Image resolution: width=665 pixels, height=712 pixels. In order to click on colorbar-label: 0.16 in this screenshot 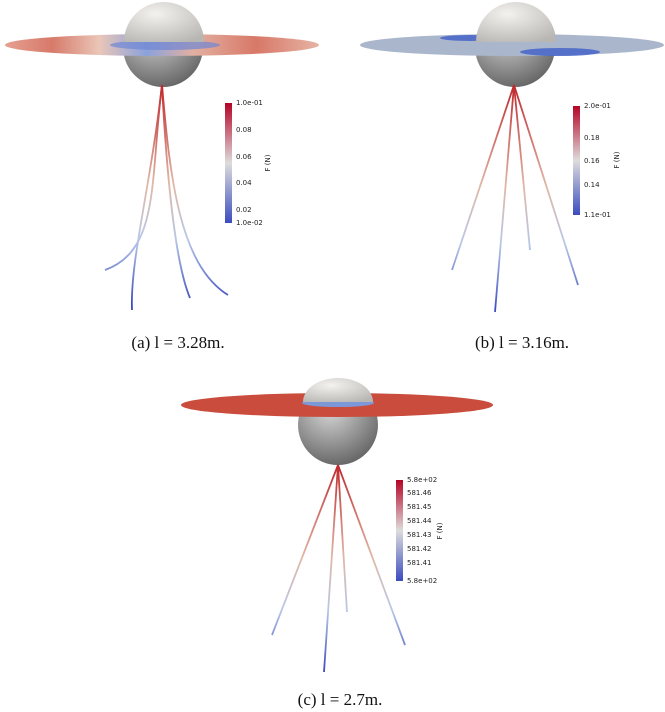, I will do `click(592, 161)`.